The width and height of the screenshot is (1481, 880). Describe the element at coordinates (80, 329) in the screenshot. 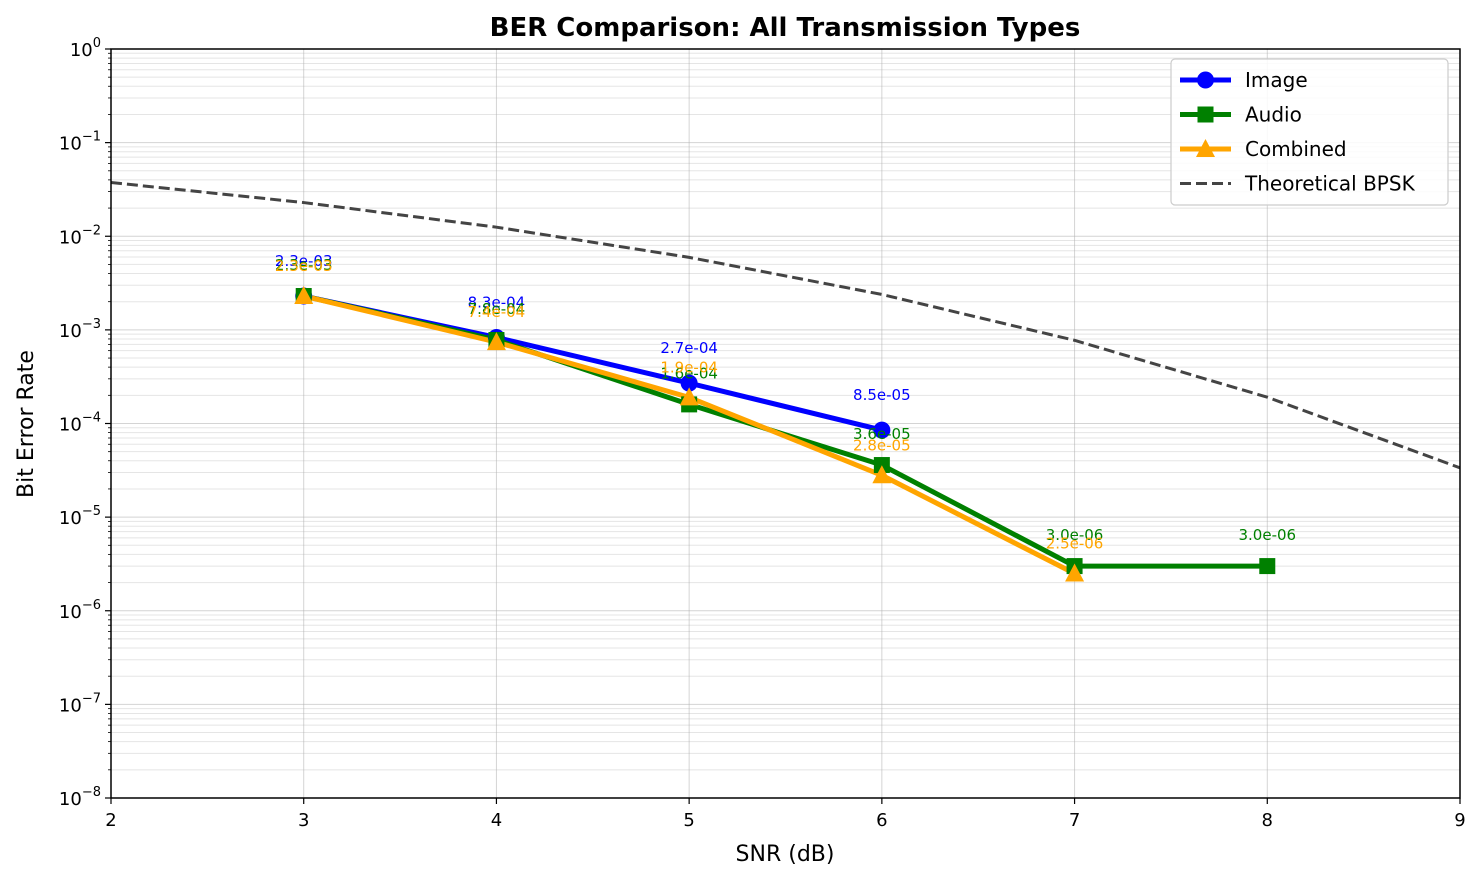

I see `y-tick-label: 10⁻³` at that location.